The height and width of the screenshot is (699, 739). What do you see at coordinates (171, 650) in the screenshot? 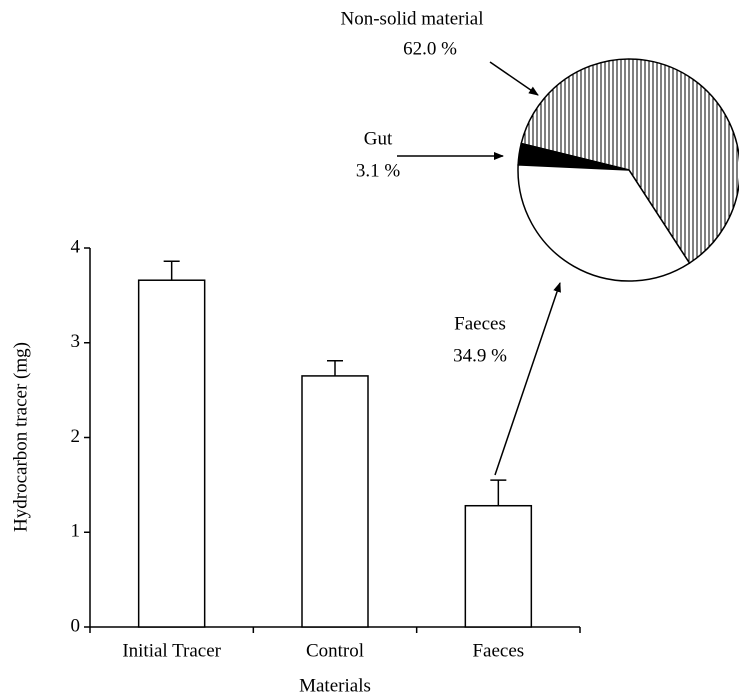
I see `x-tick-label: Initial Tracer` at bounding box center [171, 650].